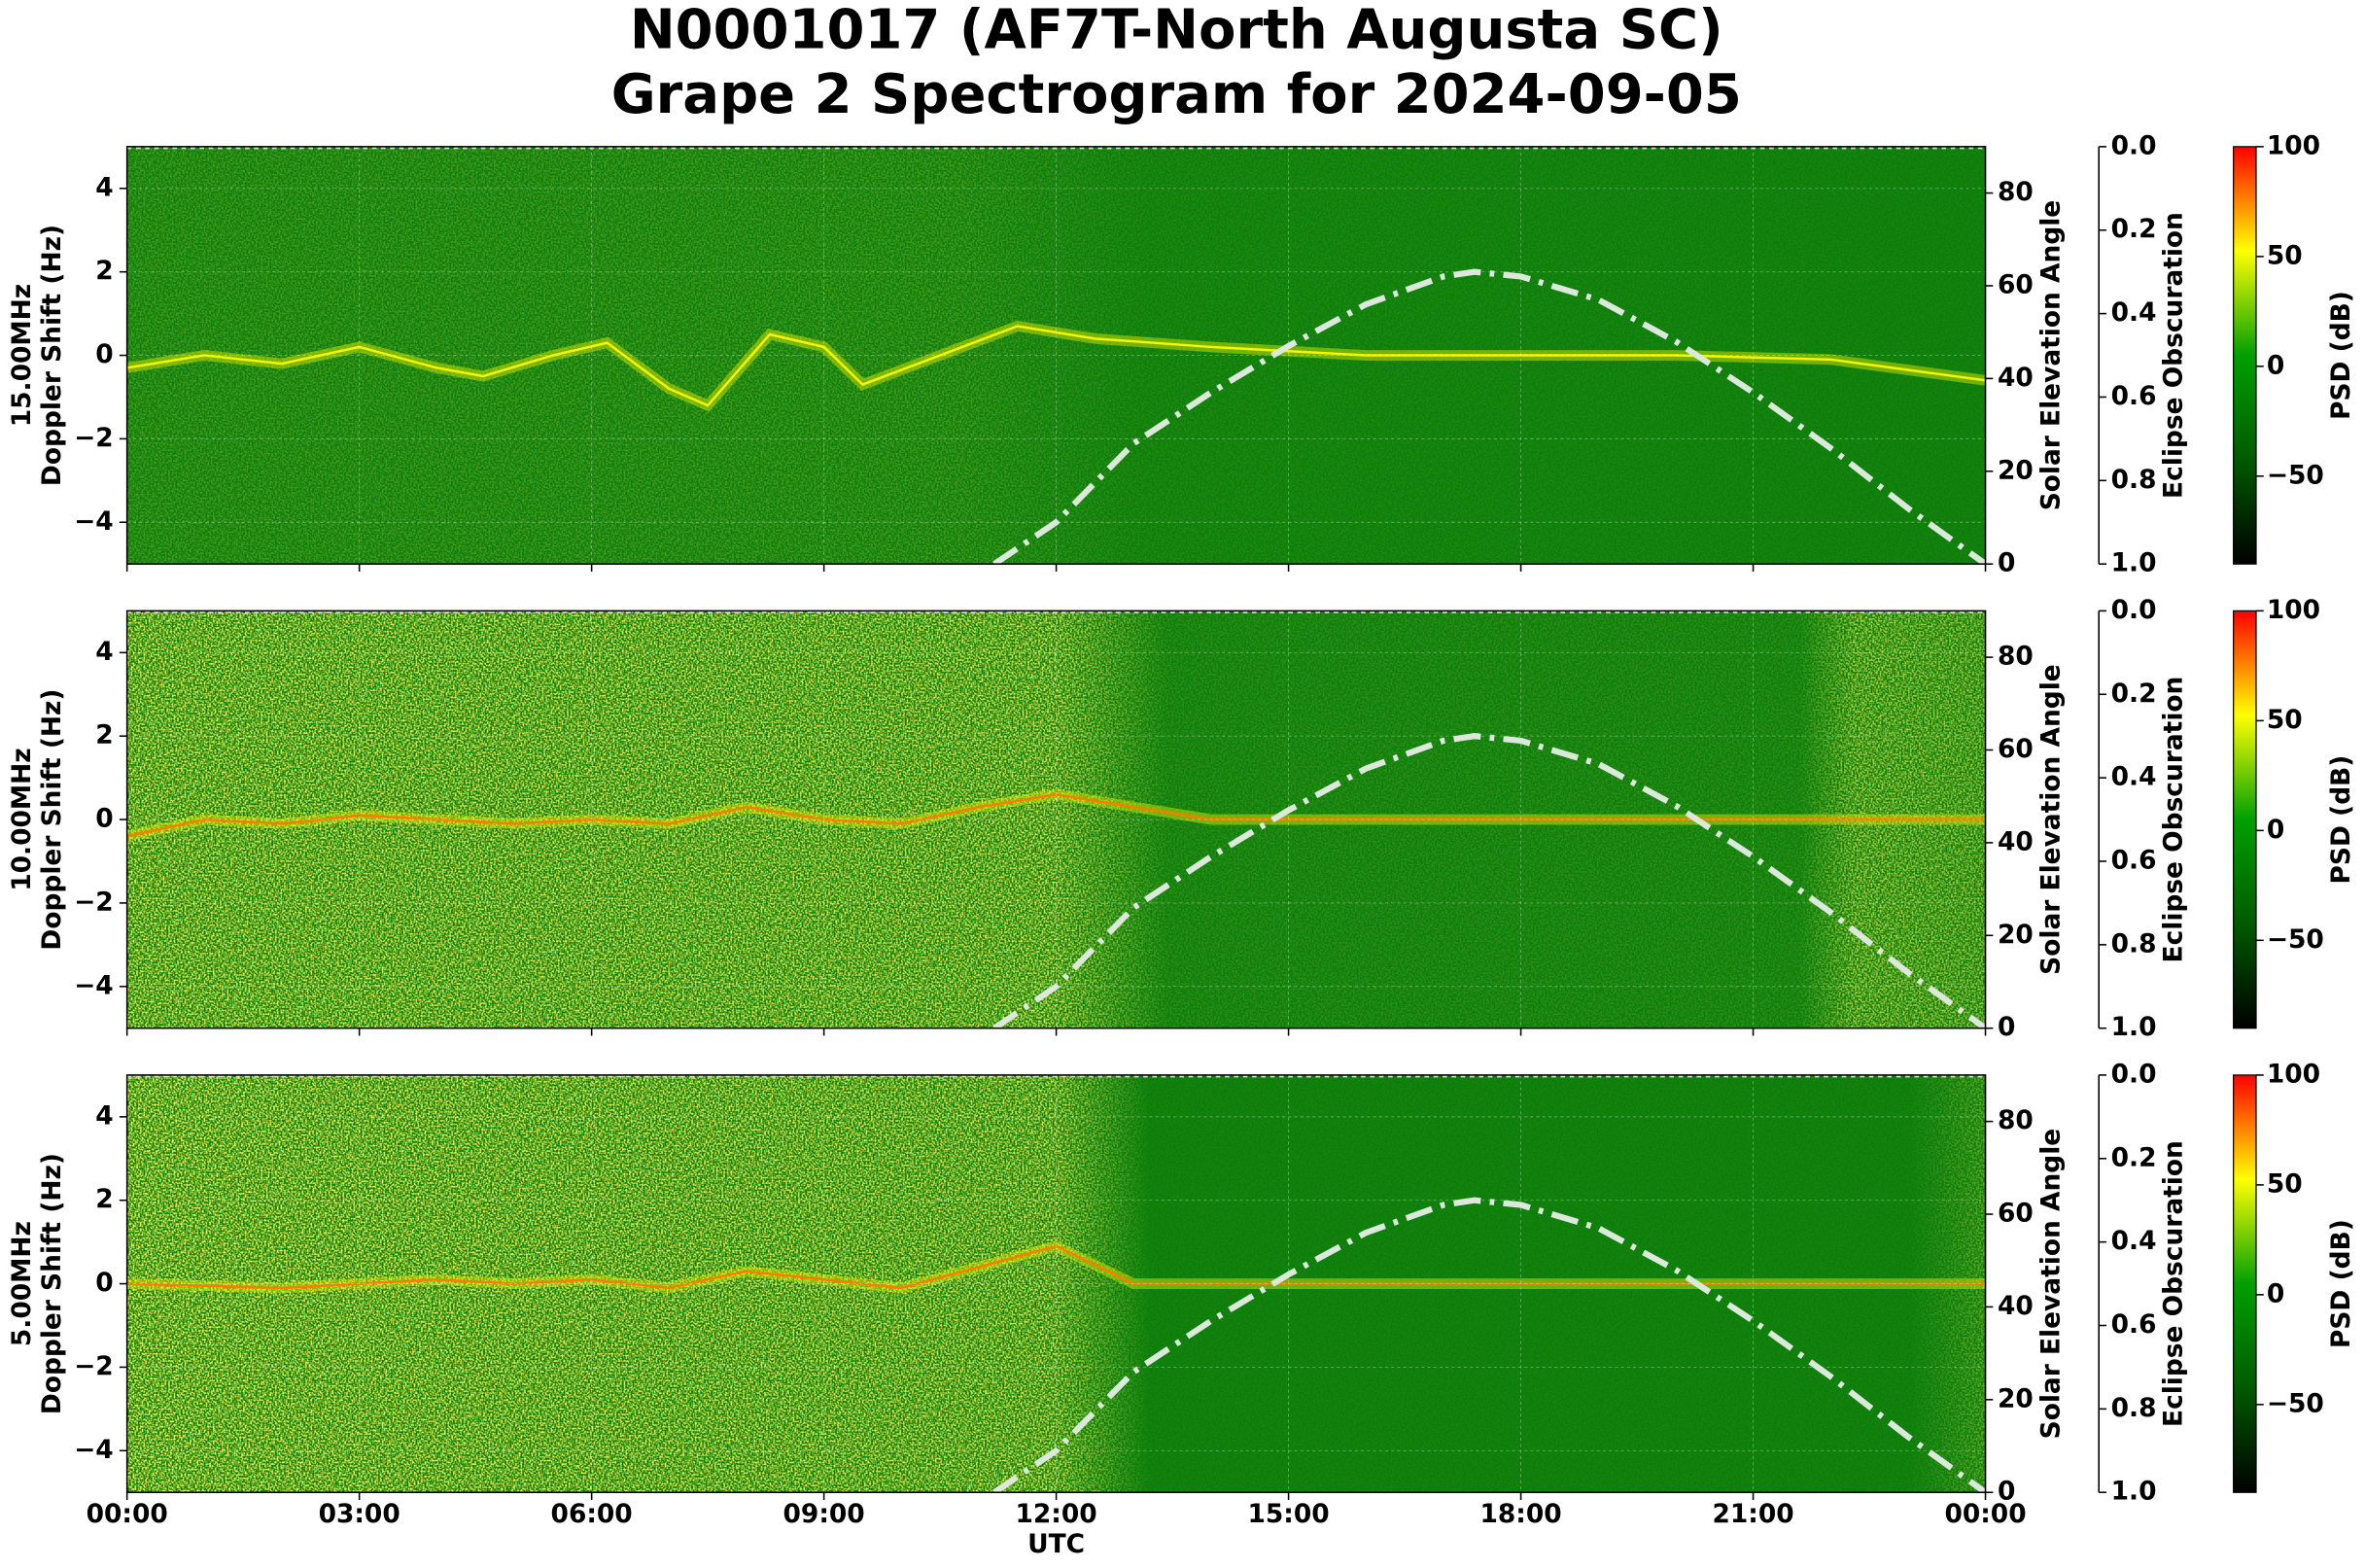 The image size is (2365, 1568). Describe the element at coordinates (1056, 1544) in the screenshot. I see `x-label: UTC` at that location.